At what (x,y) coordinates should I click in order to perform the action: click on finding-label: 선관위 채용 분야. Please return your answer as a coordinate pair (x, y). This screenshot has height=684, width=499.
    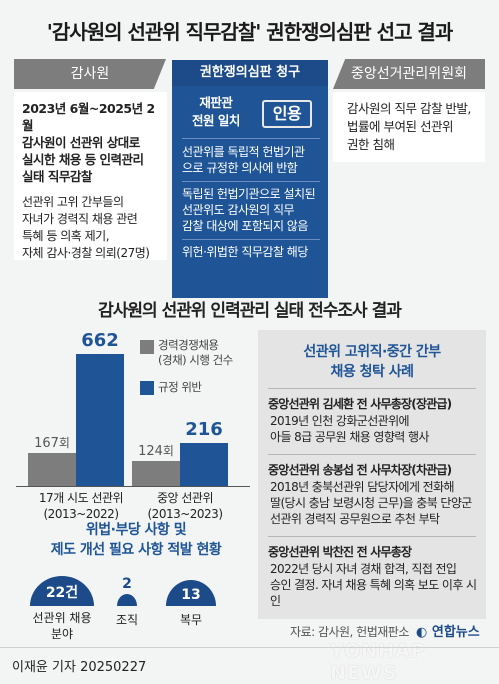
    Looking at the image, I should click on (62, 626).